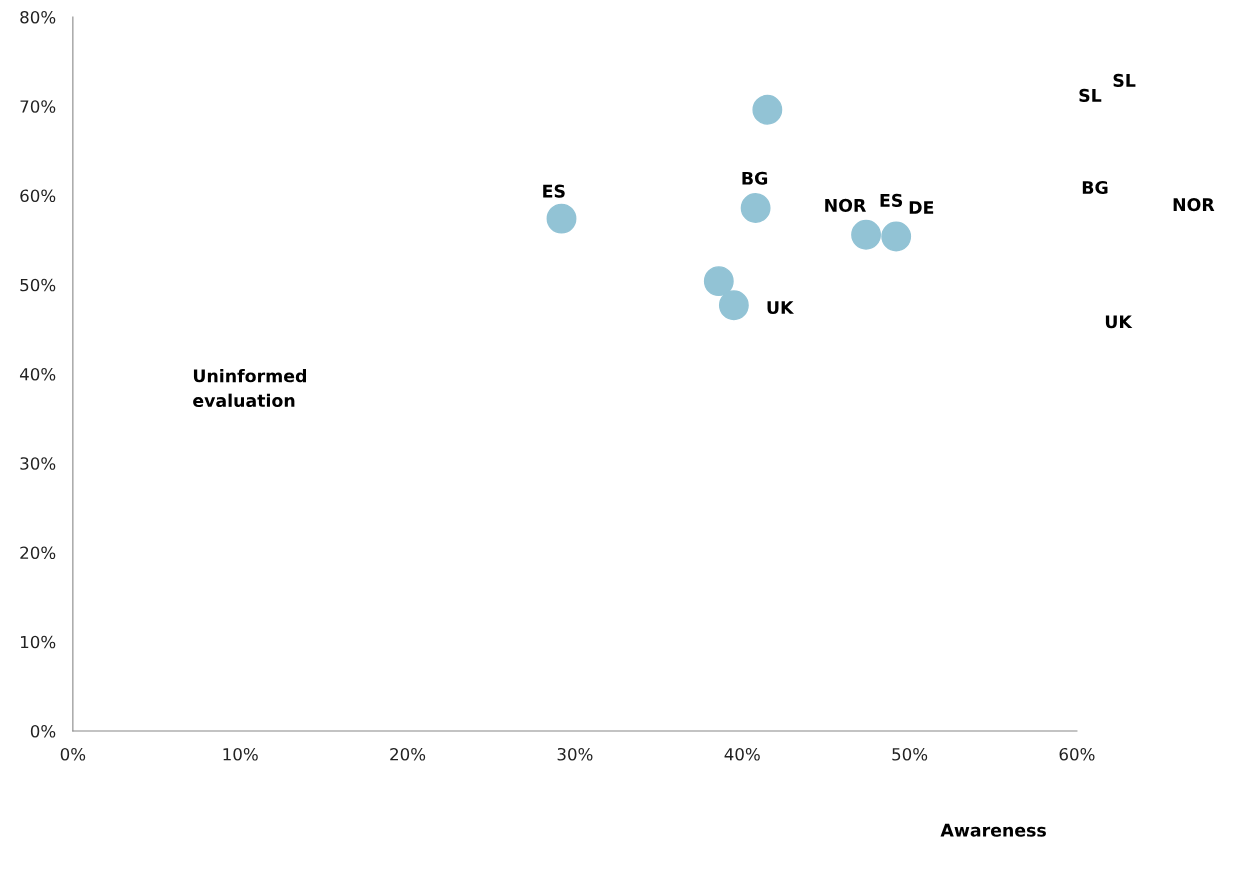 Image resolution: width=1235 pixels, height=874 pixels. What do you see at coordinates (910, 754) in the screenshot?
I see `x-tick-label: 50%` at bounding box center [910, 754].